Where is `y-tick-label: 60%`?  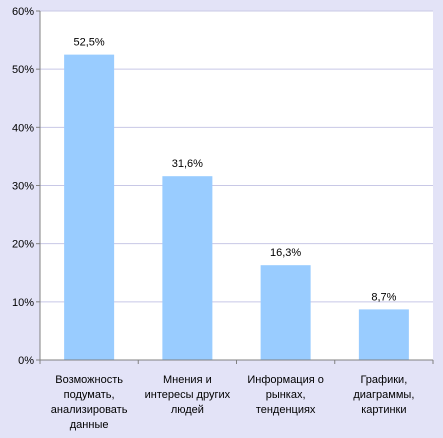
y-tick-label: 60% is located at coordinates (23, 12).